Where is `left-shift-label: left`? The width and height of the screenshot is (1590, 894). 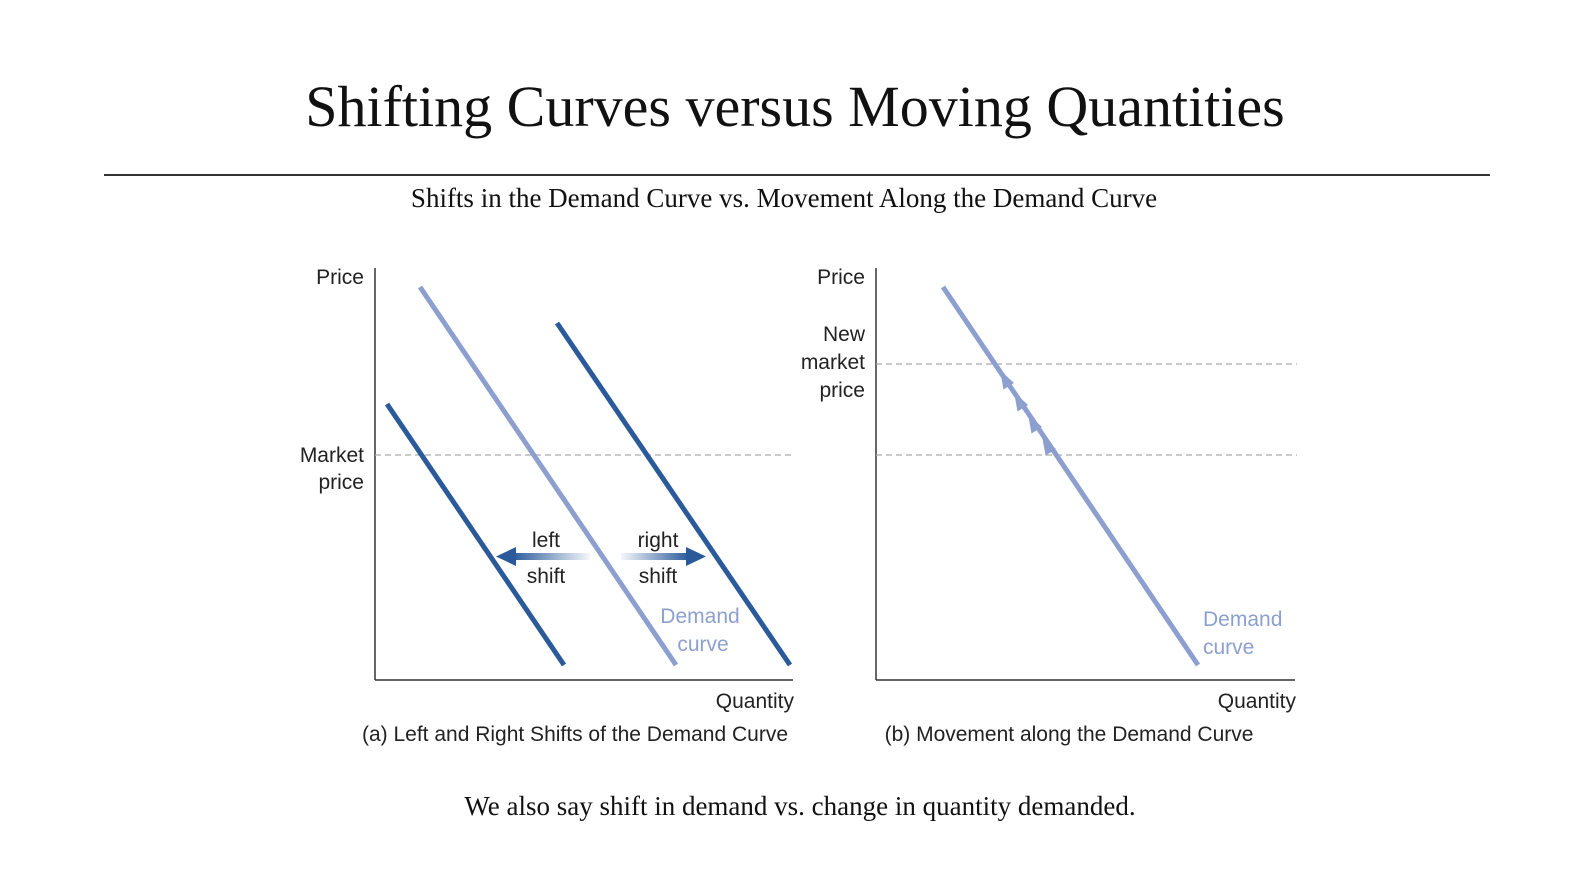 left-shift-label: left is located at coordinates (546, 540).